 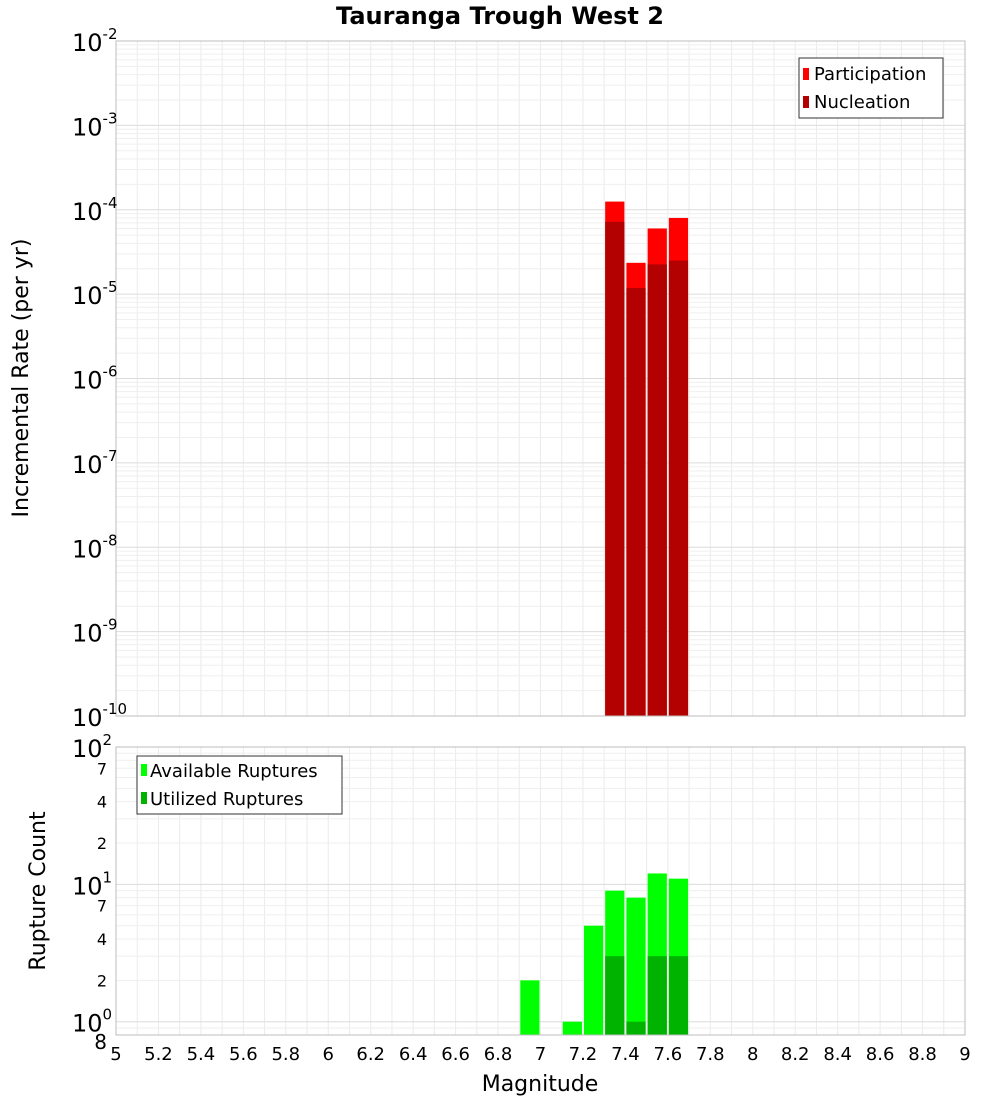 What do you see at coordinates (922, 1054) in the screenshot?
I see `x-tick-label: 8.8` at bounding box center [922, 1054].